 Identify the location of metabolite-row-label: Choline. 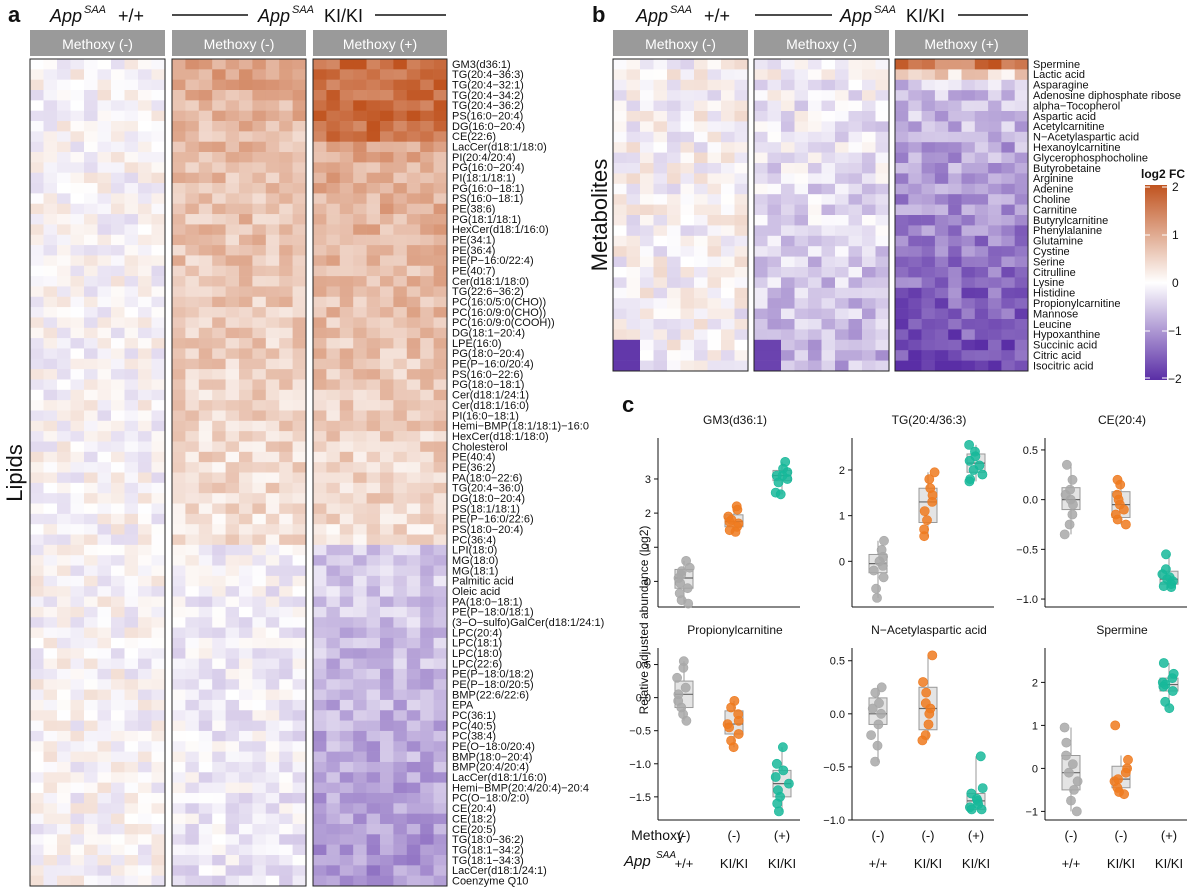
(1051, 200).